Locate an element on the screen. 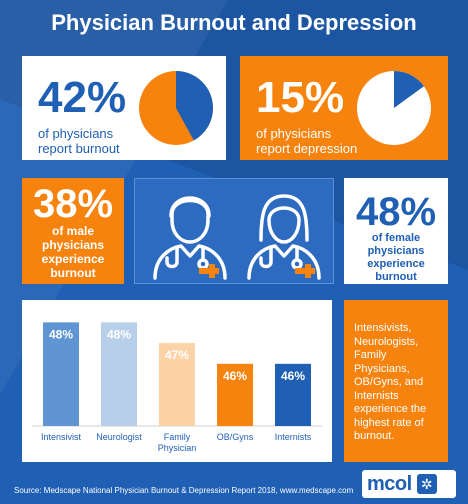 The height and width of the screenshot is (504, 468). male-text: of male physicians experience burnout is located at coordinates (73, 252).